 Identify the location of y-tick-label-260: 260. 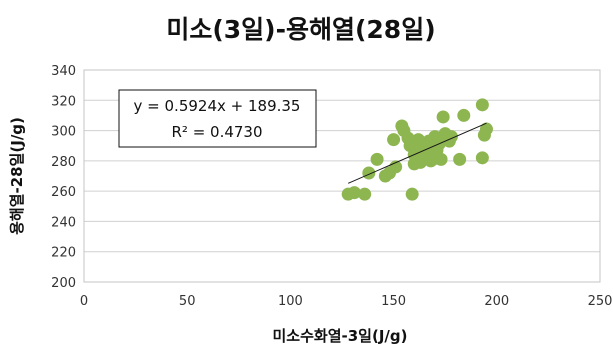
(63, 192).